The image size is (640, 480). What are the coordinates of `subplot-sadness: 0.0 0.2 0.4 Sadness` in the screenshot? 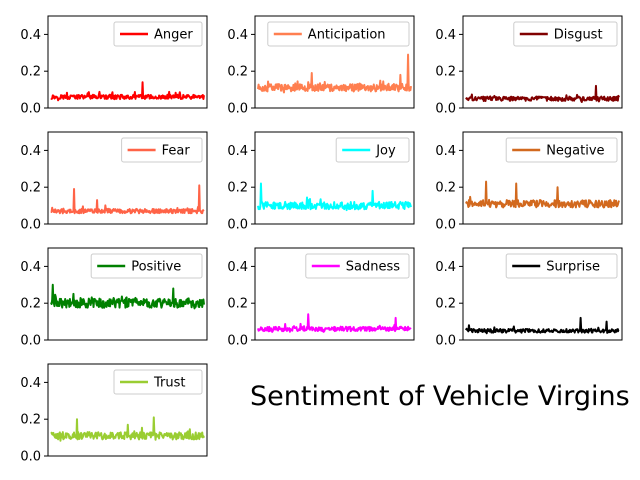 It's located at (321, 298).